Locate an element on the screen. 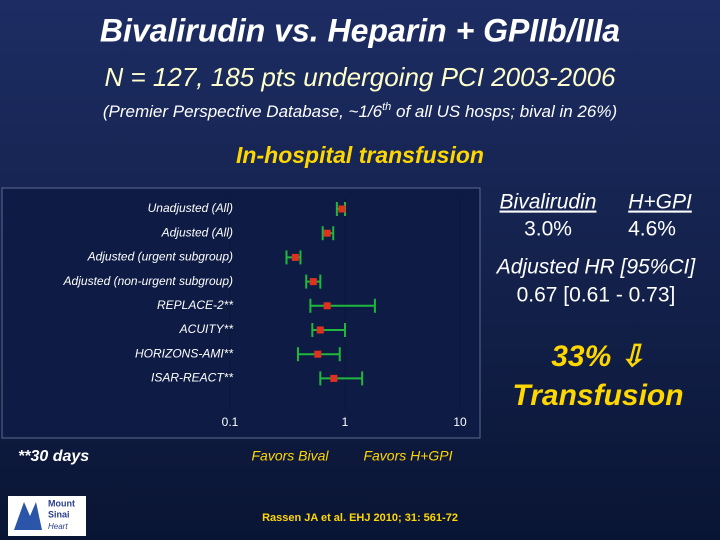 Image resolution: width=720 pixels, height=540 pixels. section-title: In-hospital transfusion is located at coordinates (360, 155).